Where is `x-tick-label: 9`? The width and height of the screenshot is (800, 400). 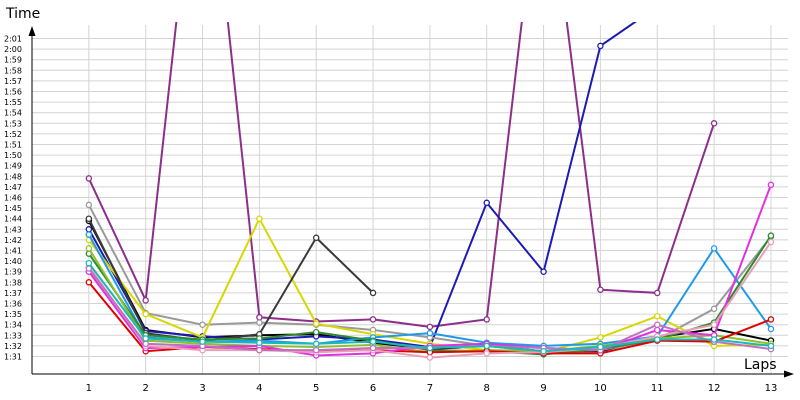 x-tick-label: 9 is located at coordinates (543, 388).